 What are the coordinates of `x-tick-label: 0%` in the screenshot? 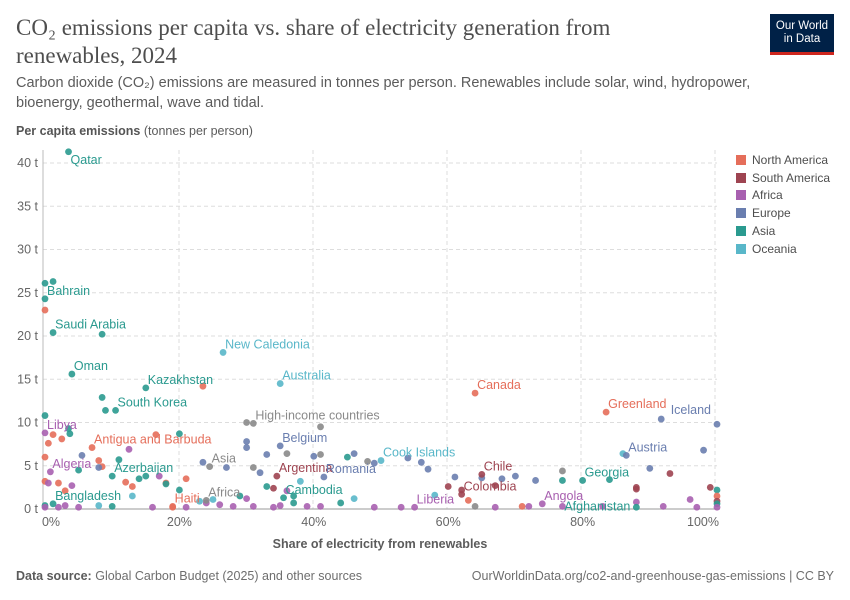 It's located at (51, 522).